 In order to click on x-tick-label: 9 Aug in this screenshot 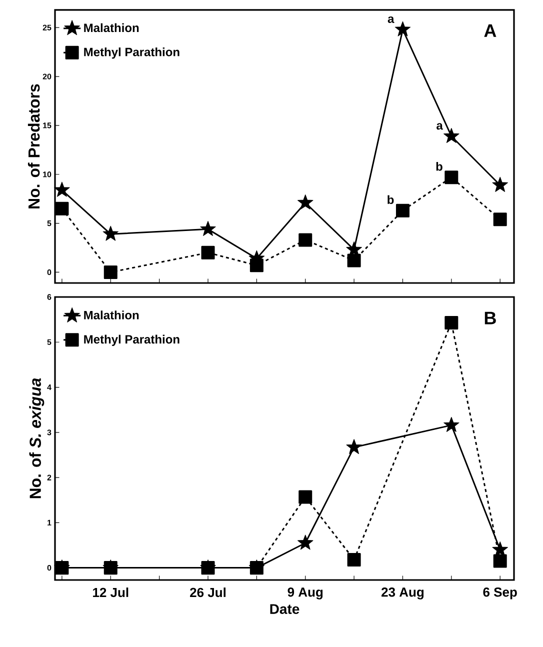, I will do `click(305, 594)`.